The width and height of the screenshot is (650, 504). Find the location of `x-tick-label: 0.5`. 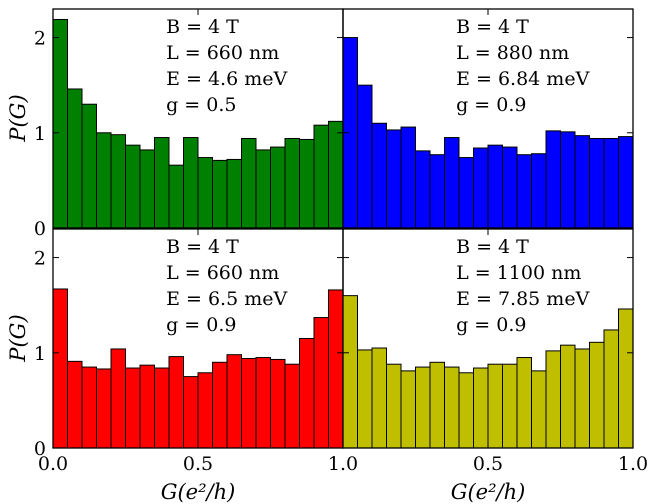

x-tick-label: 0.5 is located at coordinates (198, 464).